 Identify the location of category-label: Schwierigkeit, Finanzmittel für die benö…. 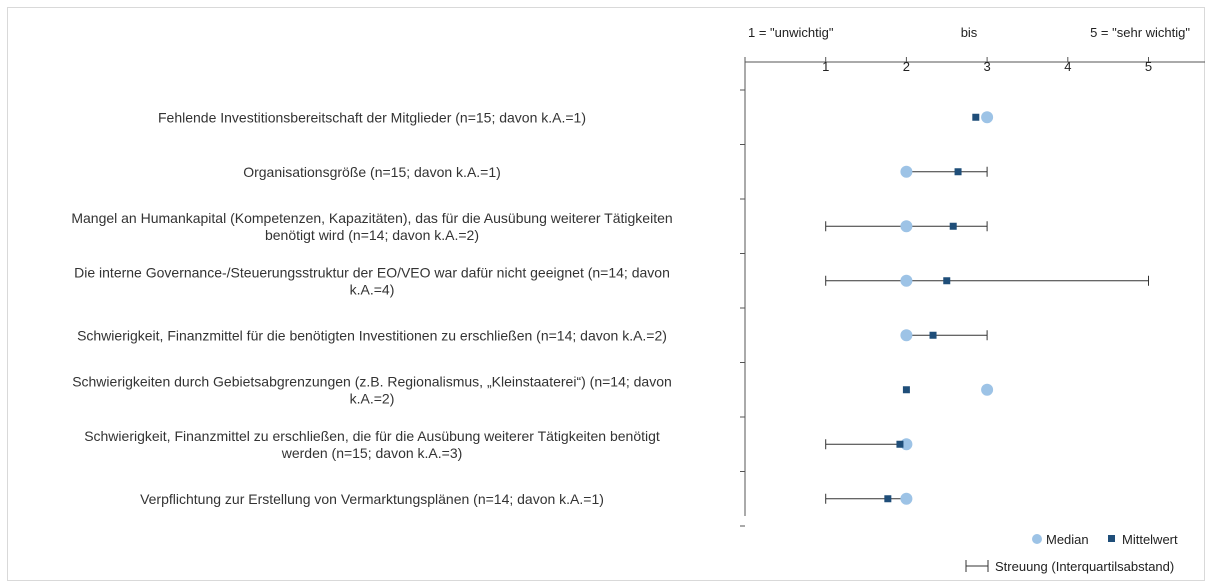
(372, 335).